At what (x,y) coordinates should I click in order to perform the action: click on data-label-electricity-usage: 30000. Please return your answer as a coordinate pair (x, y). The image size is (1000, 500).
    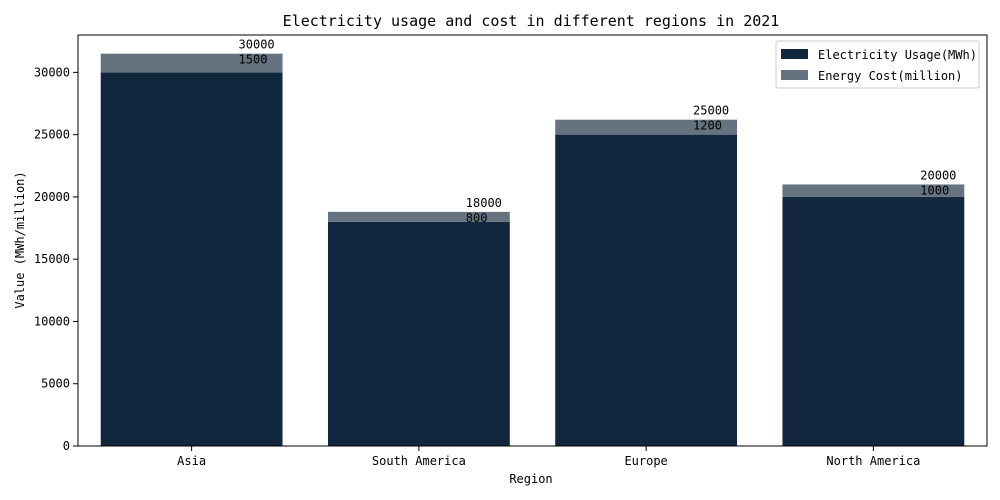
    Looking at the image, I should click on (257, 45).